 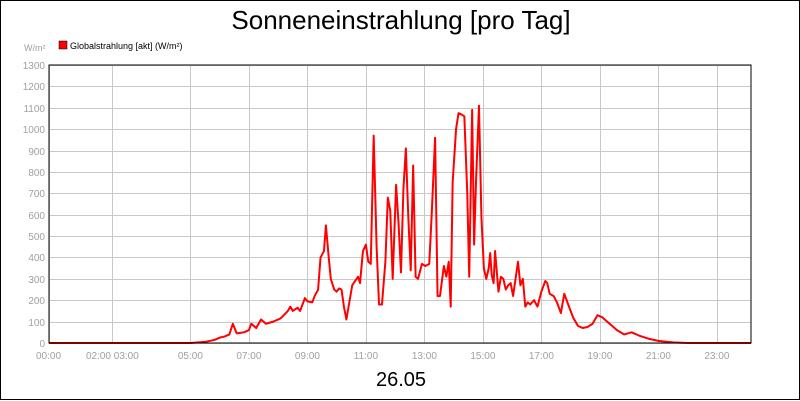 What do you see at coordinates (366, 356) in the screenshot?
I see `x-tick-label: 11:00` at bounding box center [366, 356].